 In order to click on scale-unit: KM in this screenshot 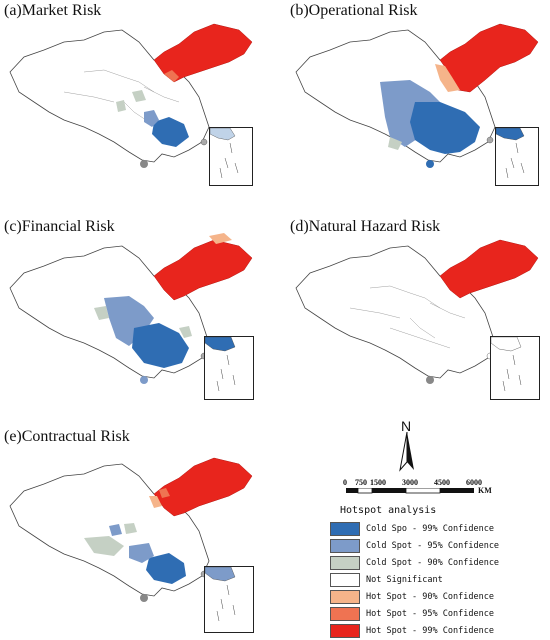, I will do `click(485, 490)`.